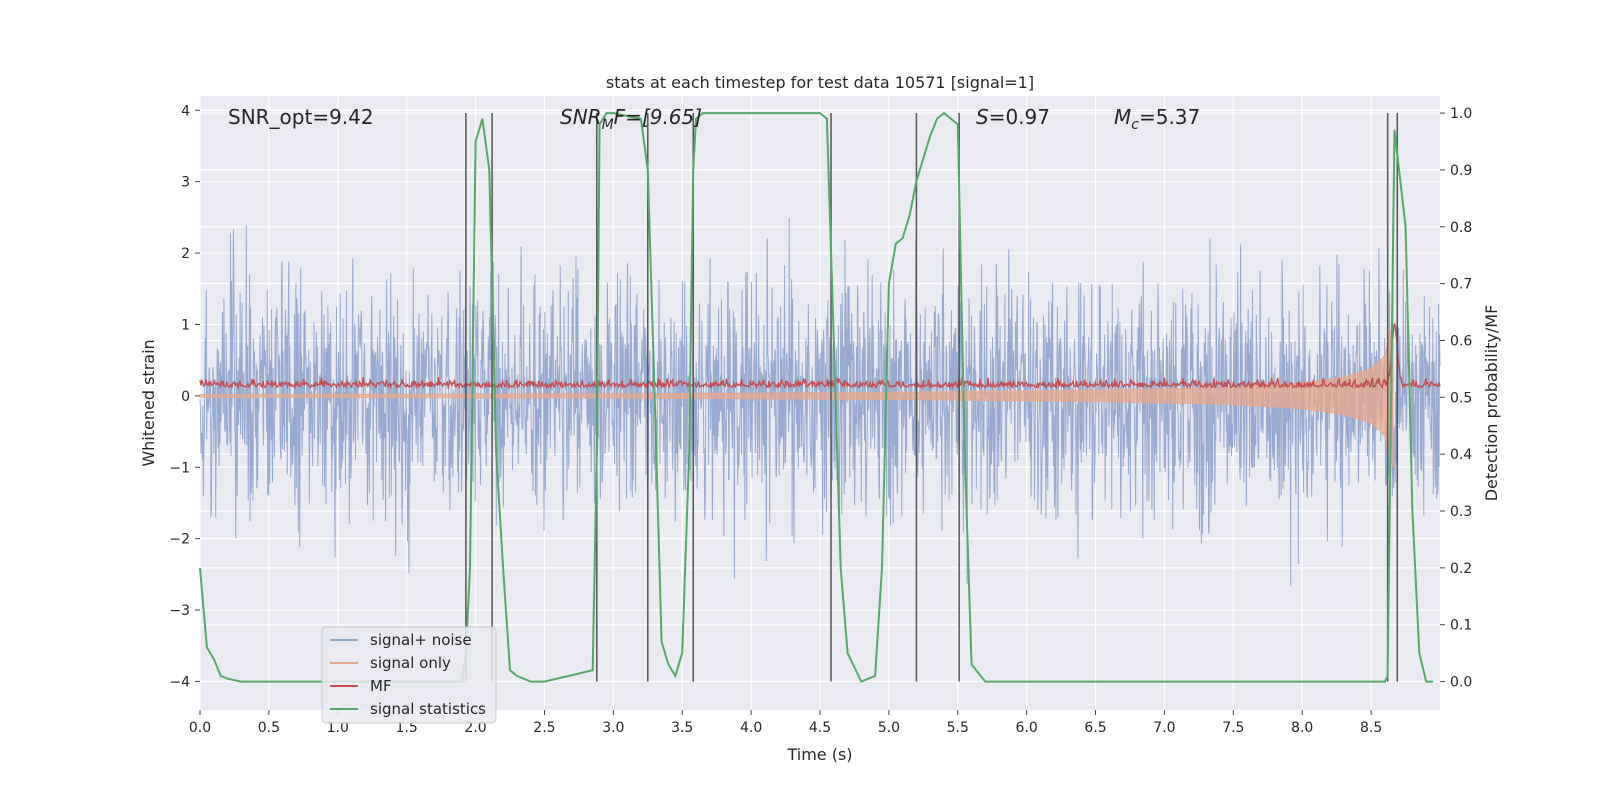  Describe the element at coordinates (200, 728) in the screenshot. I see `x-tick-label: 0.0` at that location.